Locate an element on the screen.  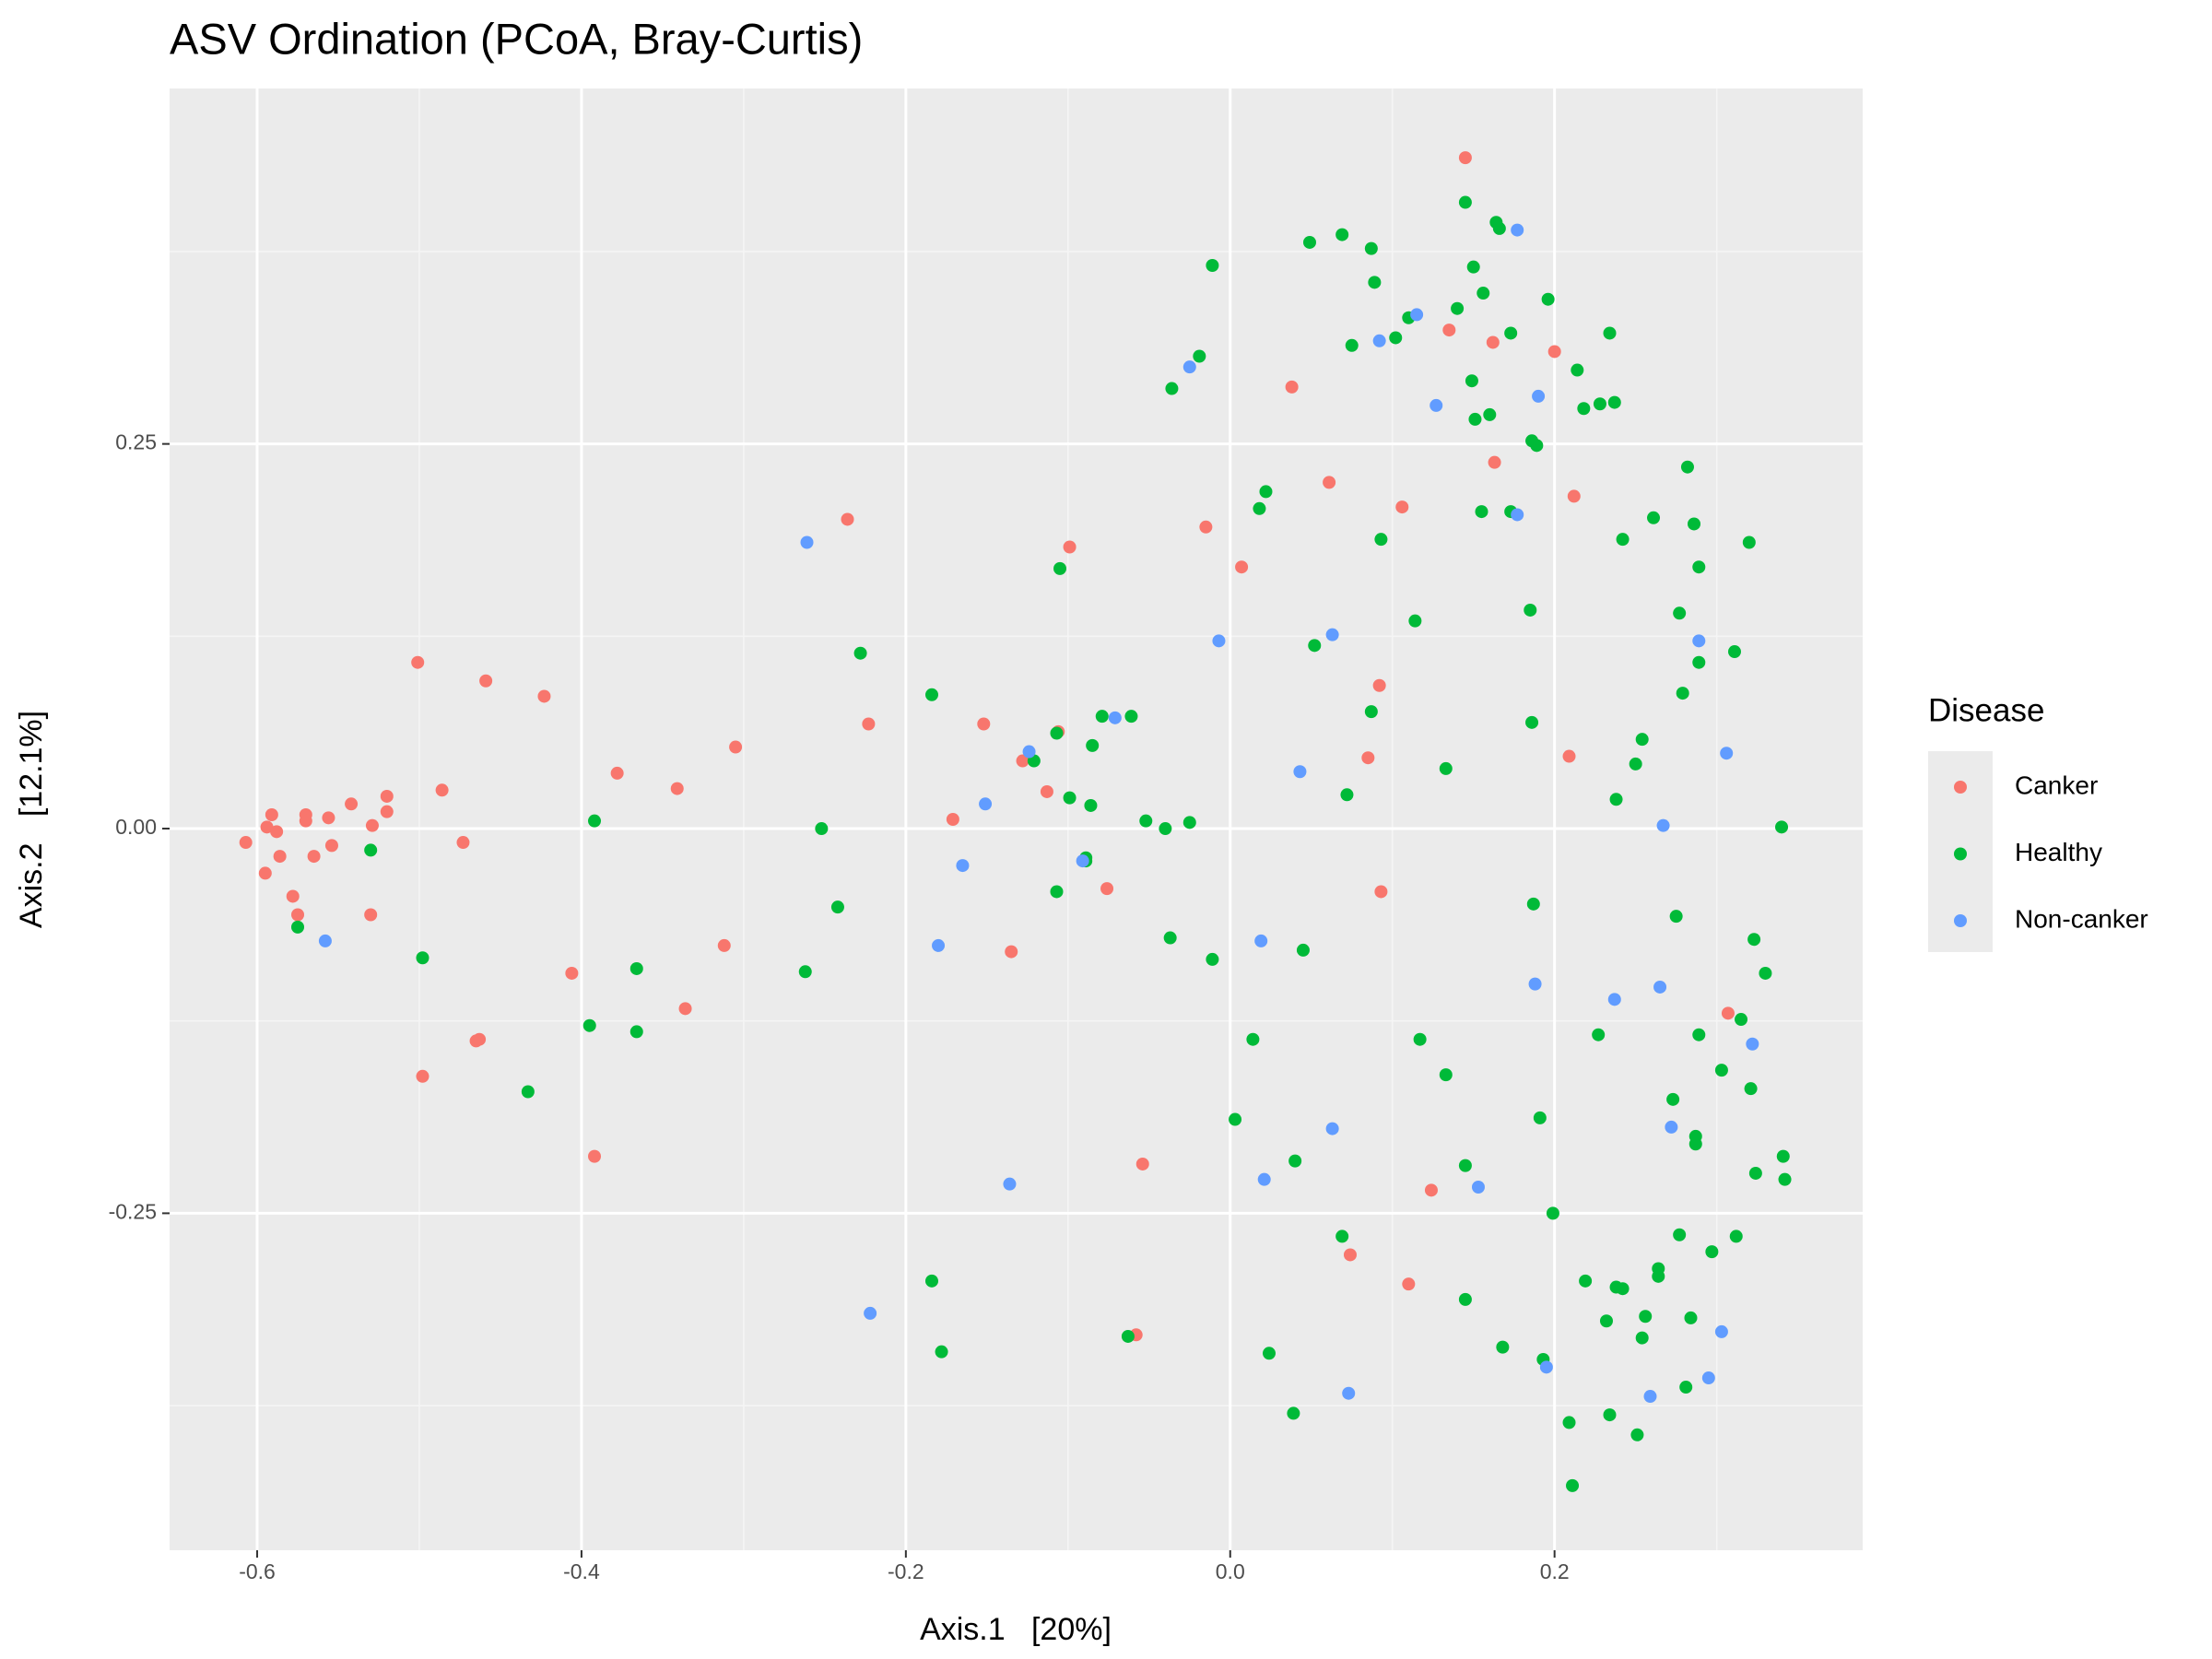
x-axis-title: Axis.1 [20%] is located at coordinates (1016, 1629).